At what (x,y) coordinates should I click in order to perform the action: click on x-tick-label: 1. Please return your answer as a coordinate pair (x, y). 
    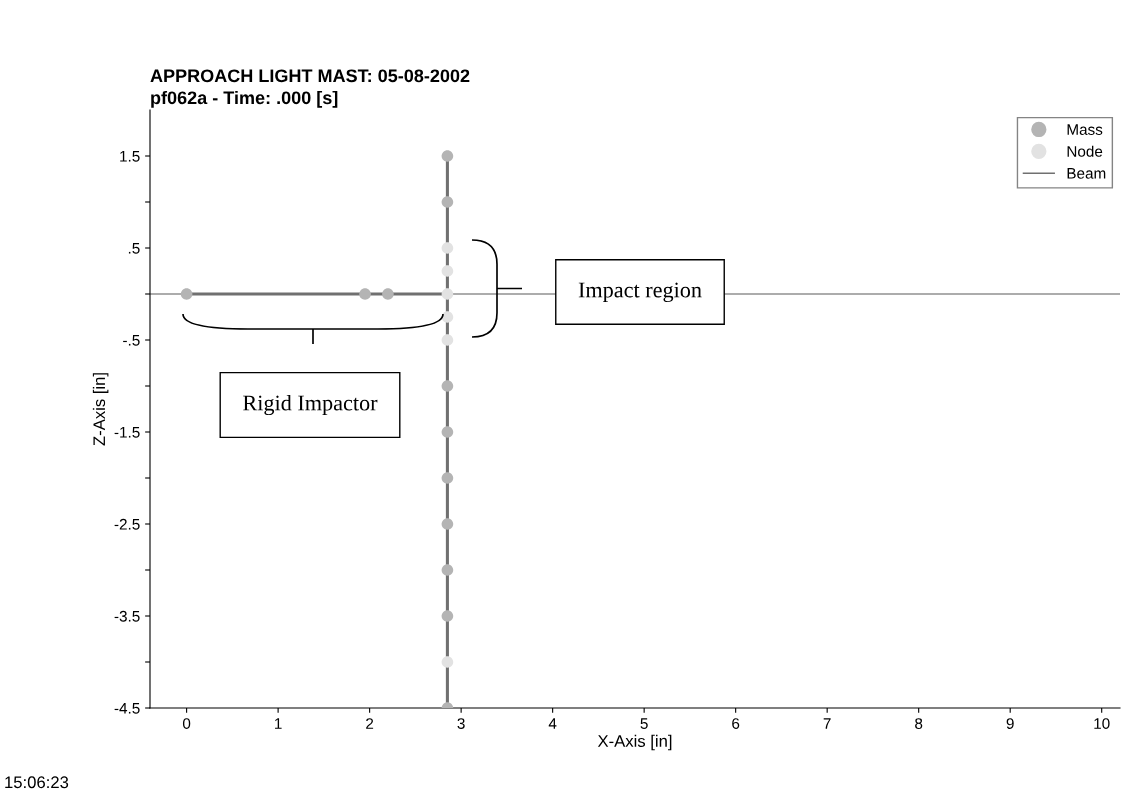
    Looking at the image, I should click on (278, 723).